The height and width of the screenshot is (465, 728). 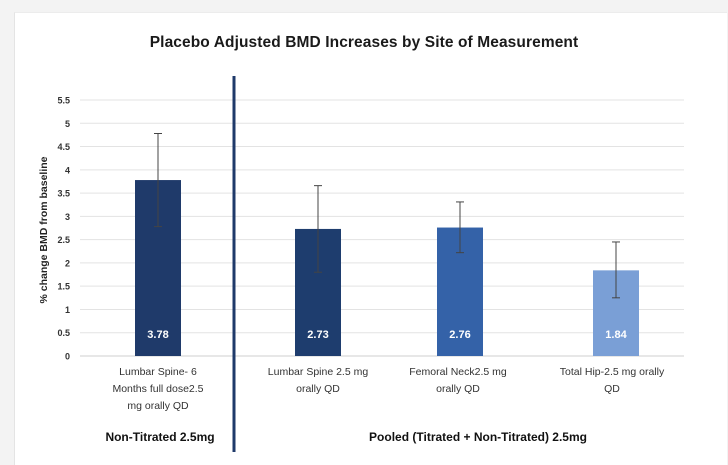 What do you see at coordinates (458, 372) in the screenshot?
I see `x-category-label-line: Femoral Neck2.5 mg` at bounding box center [458, 372].